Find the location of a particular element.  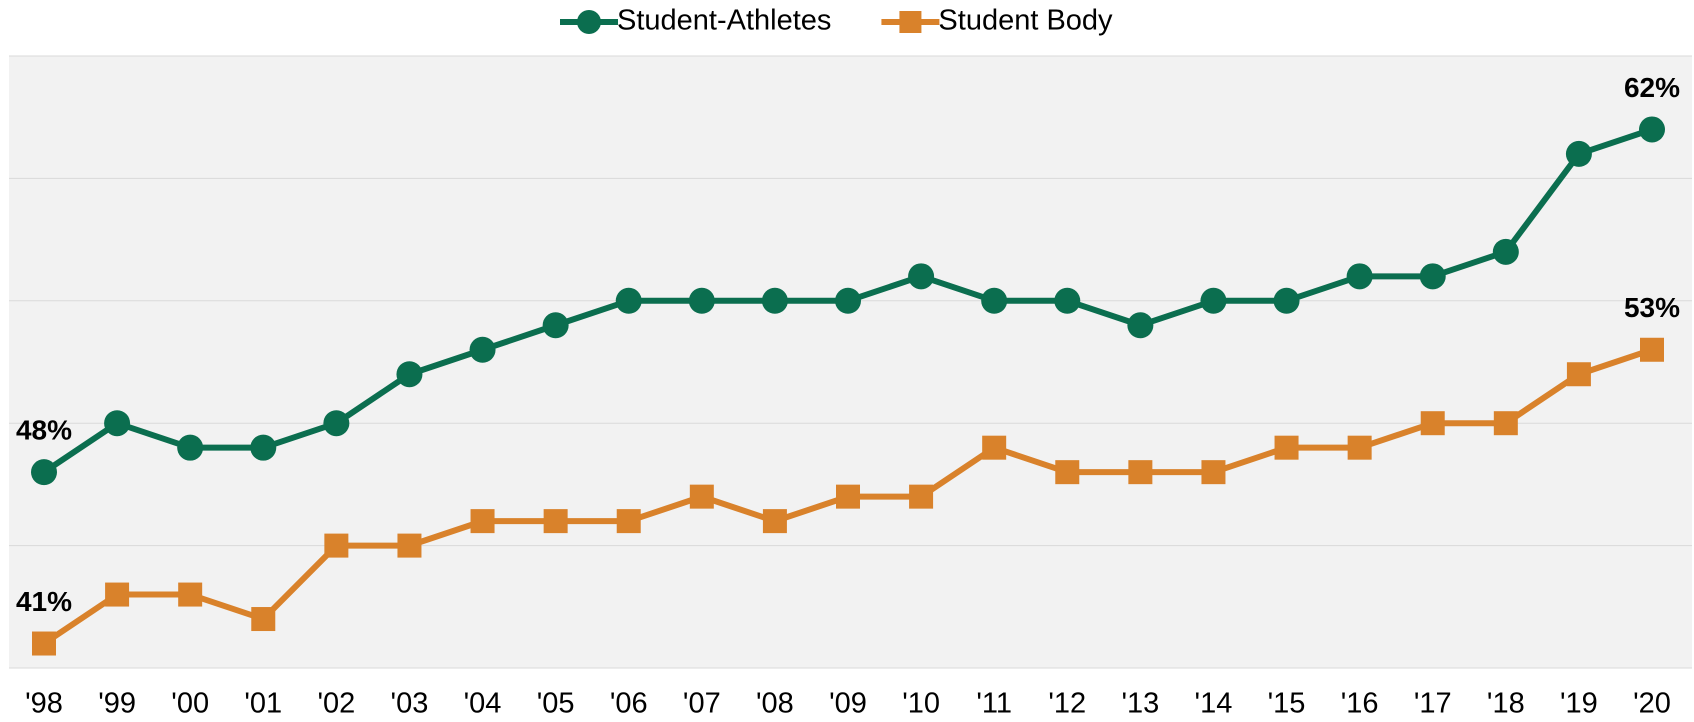

x-tick-label: '02 is located at coordinates (336, 704).